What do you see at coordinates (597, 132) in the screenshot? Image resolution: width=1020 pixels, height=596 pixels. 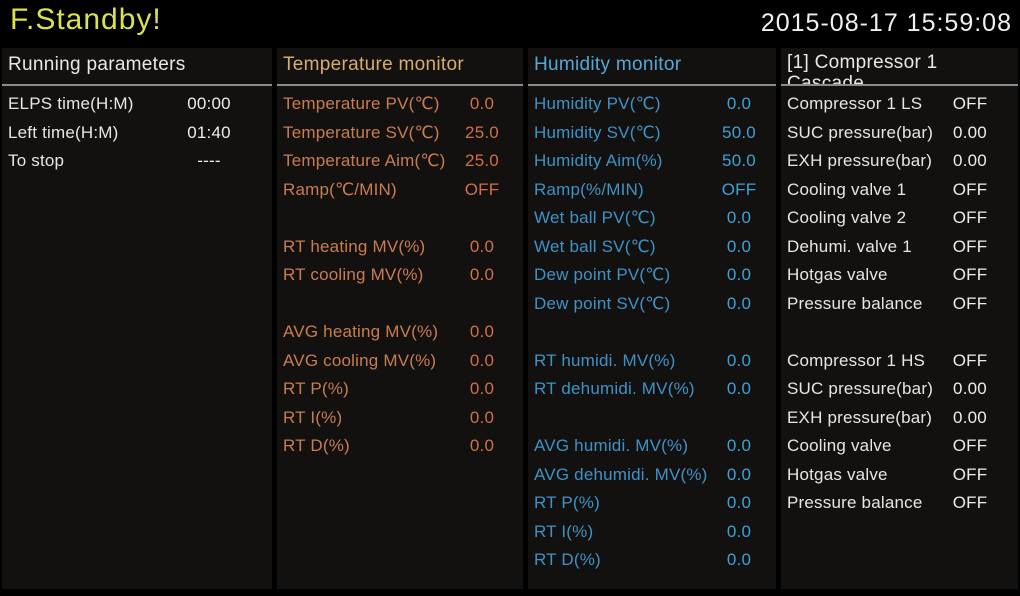 I see `param-label: Humidity SV(℃)` at bounding box center [597, 132].